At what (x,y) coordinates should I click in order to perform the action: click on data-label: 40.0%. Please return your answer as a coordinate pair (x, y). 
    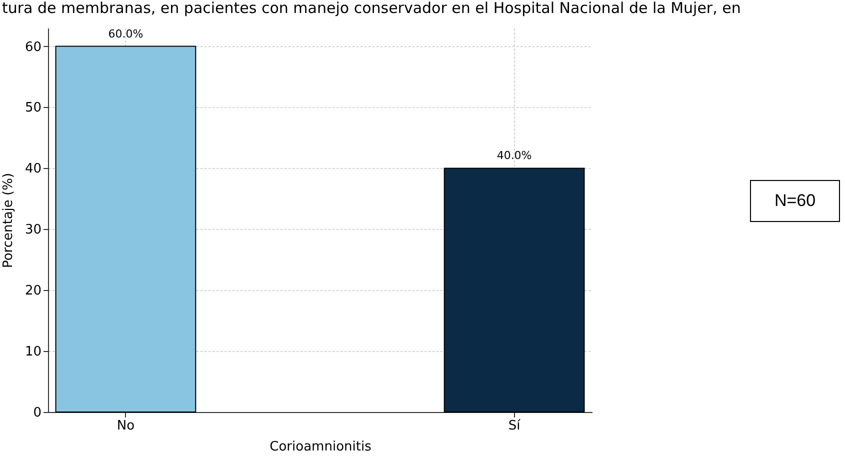
    Looking at the image, I should click on (514, 155).